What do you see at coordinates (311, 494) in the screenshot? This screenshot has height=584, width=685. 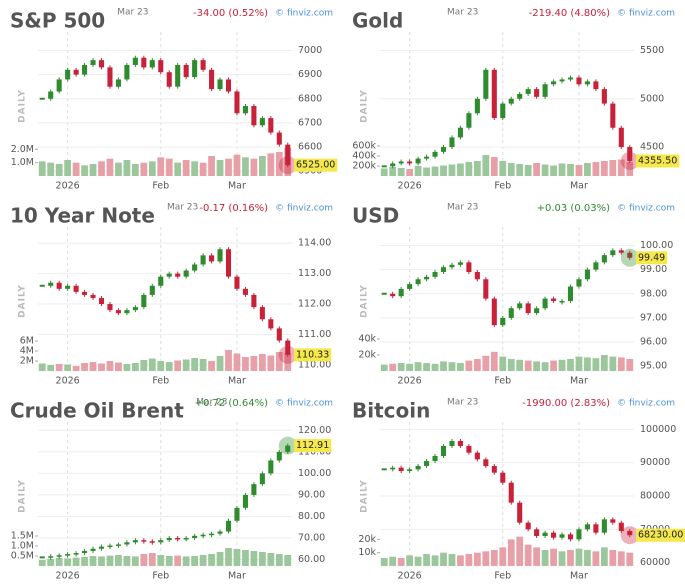 I see `y-tick-label: 90.00` at bounding box center [311, 494].